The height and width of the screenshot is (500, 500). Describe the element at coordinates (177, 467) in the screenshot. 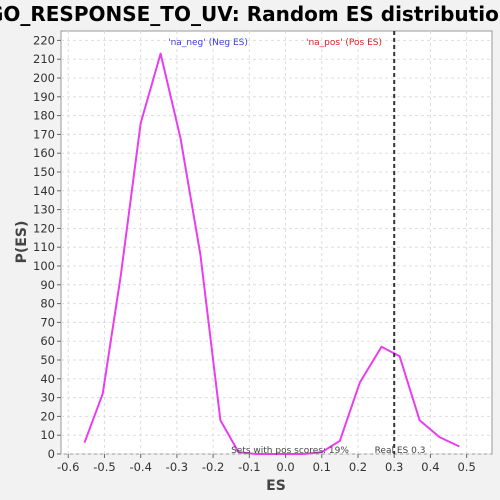

I see `x-tick-label: -0.3` at that location.